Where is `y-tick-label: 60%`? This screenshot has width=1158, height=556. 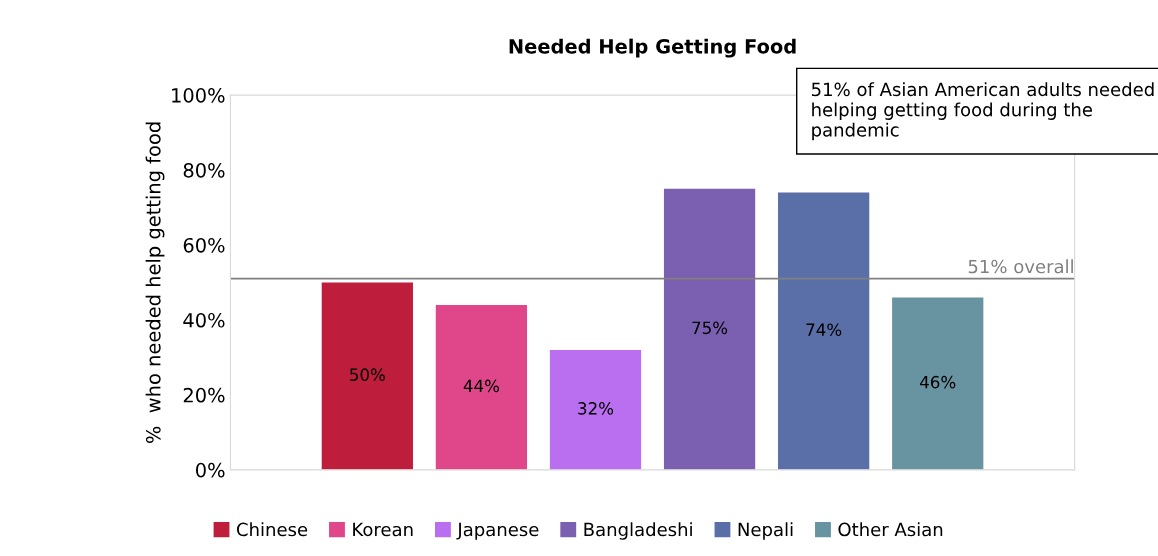
y-tick-label: 60% is located at coordinates (204, 245).